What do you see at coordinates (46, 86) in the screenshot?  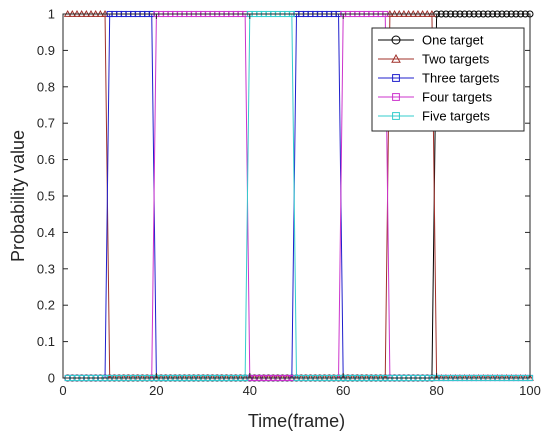 I see `y-tick-label-8: 0.8` at bounding box center [46, 86].